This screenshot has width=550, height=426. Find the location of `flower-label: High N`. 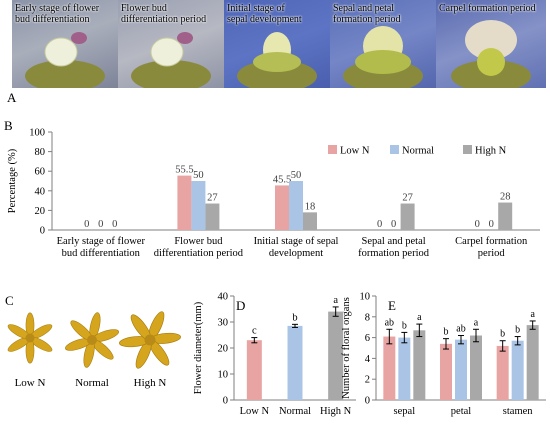

flower-label: High N is located at coordinates (150, 383).